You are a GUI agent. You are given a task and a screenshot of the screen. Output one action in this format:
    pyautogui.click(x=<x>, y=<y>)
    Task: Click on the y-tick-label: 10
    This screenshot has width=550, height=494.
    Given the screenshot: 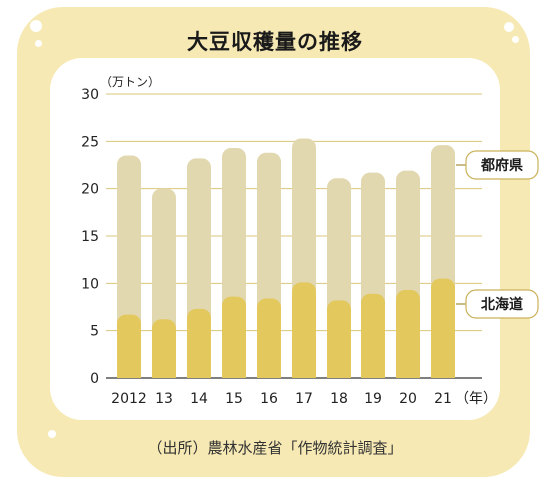 What is the action you would take?
    pyautogui.click(x=90, y=284)
    